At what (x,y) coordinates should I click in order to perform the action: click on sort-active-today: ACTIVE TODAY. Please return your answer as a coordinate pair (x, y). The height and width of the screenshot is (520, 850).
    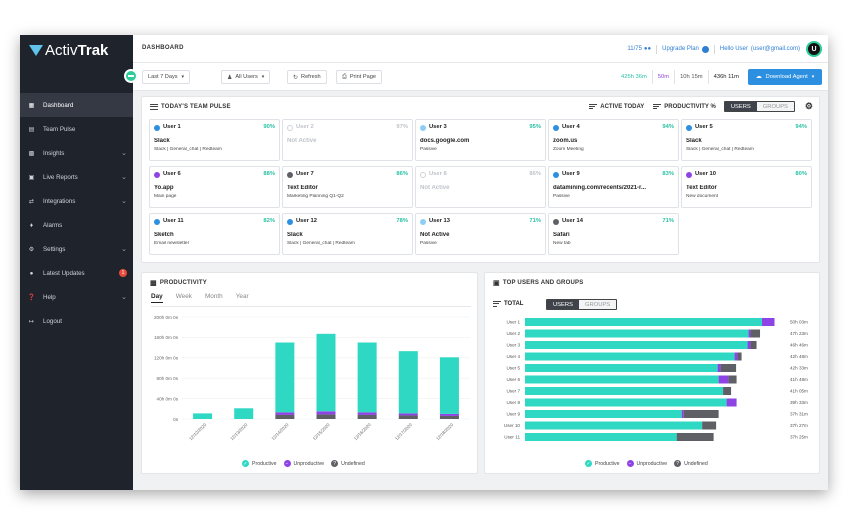
    Looking at the image, I should click on (622, 106).